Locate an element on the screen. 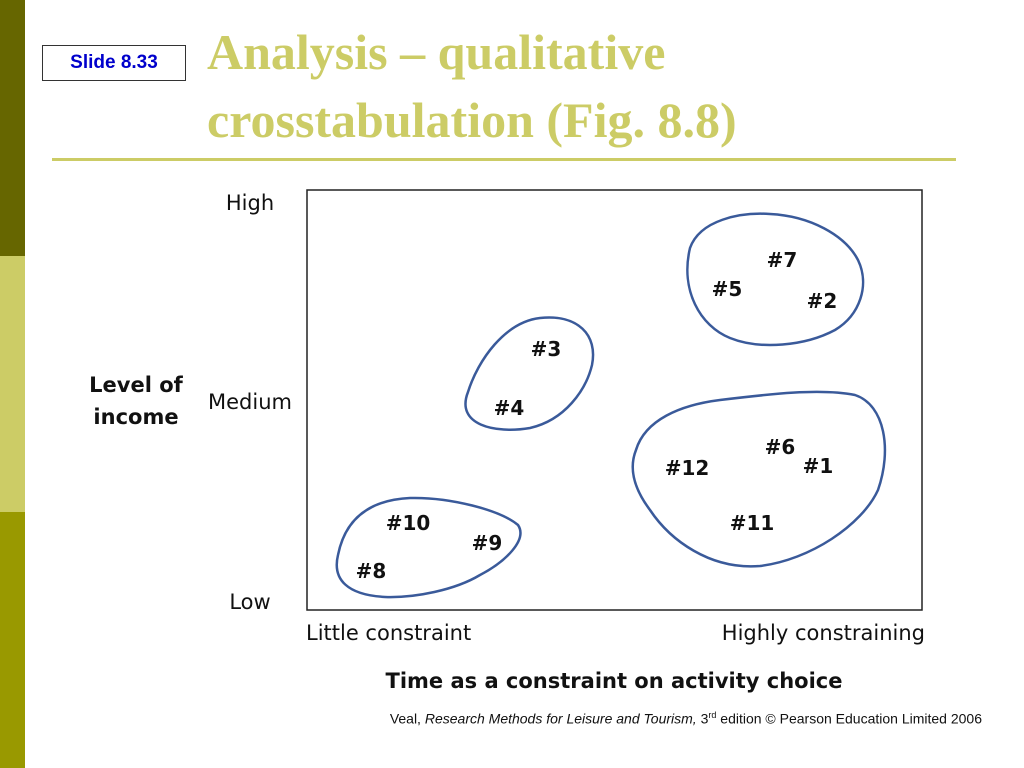 This screenshot has height=768, width=1024. slide-number-badge: Slide 8.33 is located at coordinates (114, 63).